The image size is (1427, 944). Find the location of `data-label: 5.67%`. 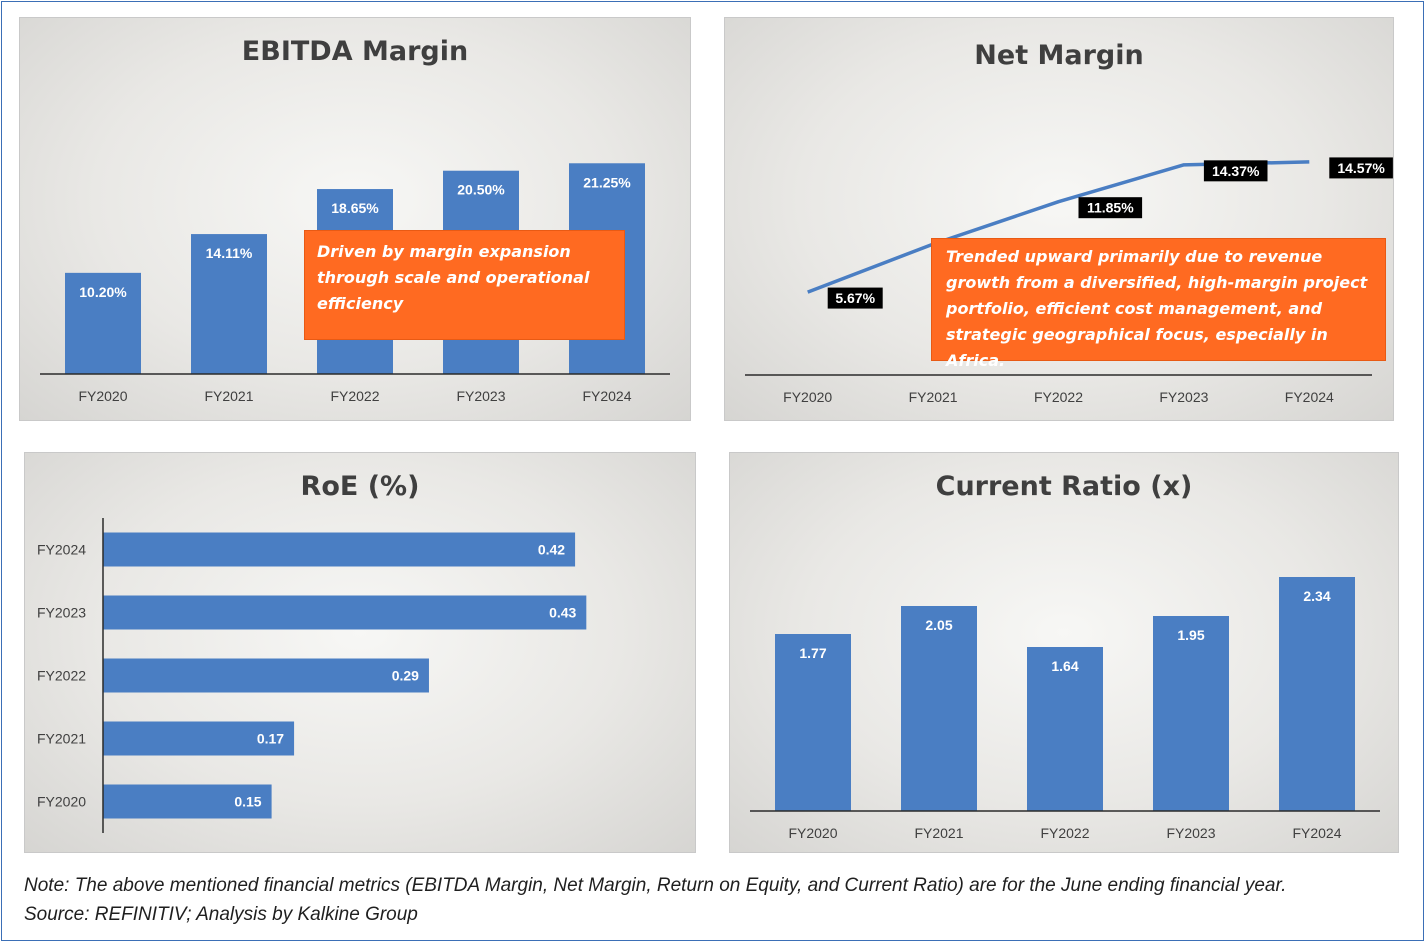

data-label: 5.67% is located at coordinates (855, 298).